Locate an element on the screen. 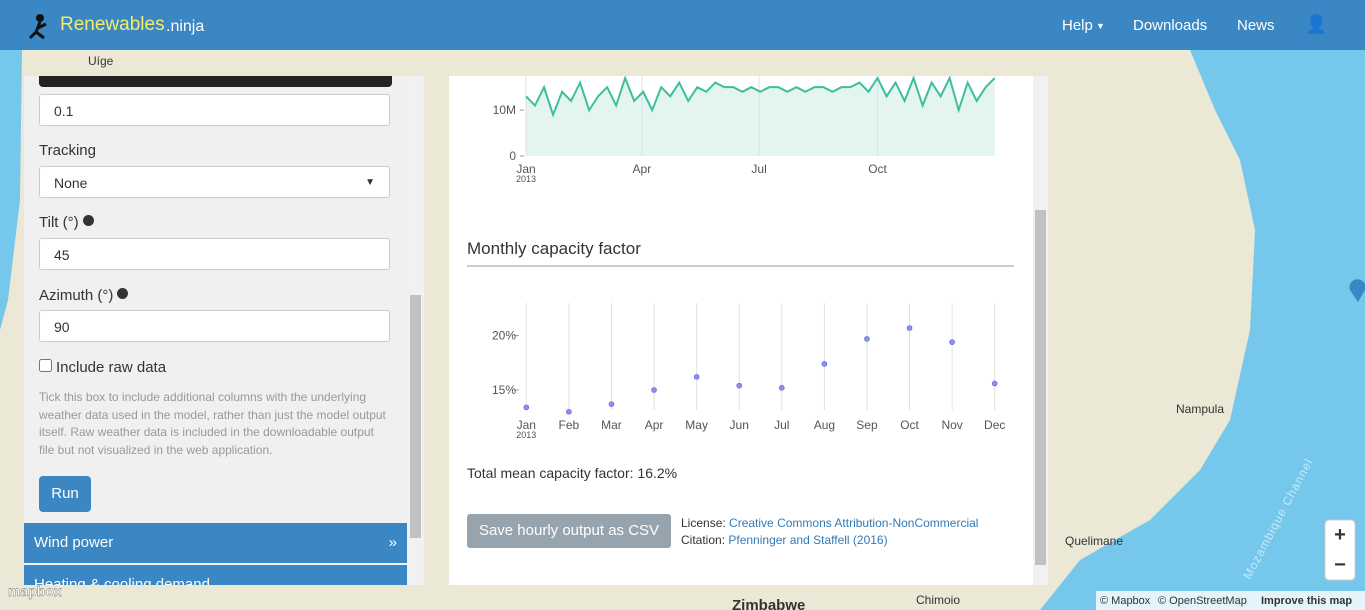 Image resolution: width=1365 pixels, height=610 pixels. license-label: License: is located at coordinates (703, 523).